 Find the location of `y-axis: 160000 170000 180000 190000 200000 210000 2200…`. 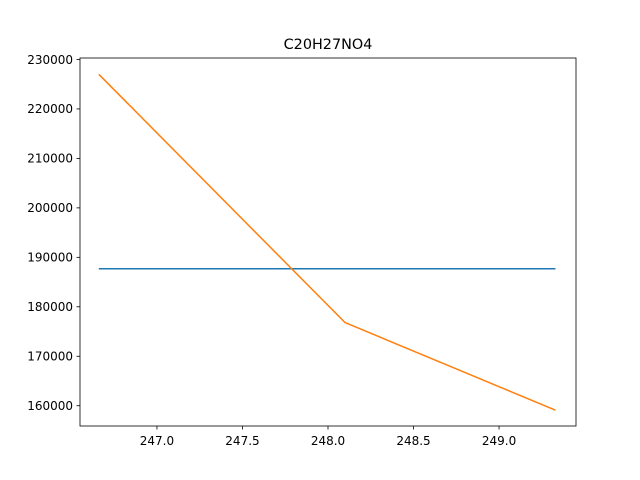

y-axis: 160000 170000 180000 190000 200000 210000 2200… is located at coordinates (53, 233).